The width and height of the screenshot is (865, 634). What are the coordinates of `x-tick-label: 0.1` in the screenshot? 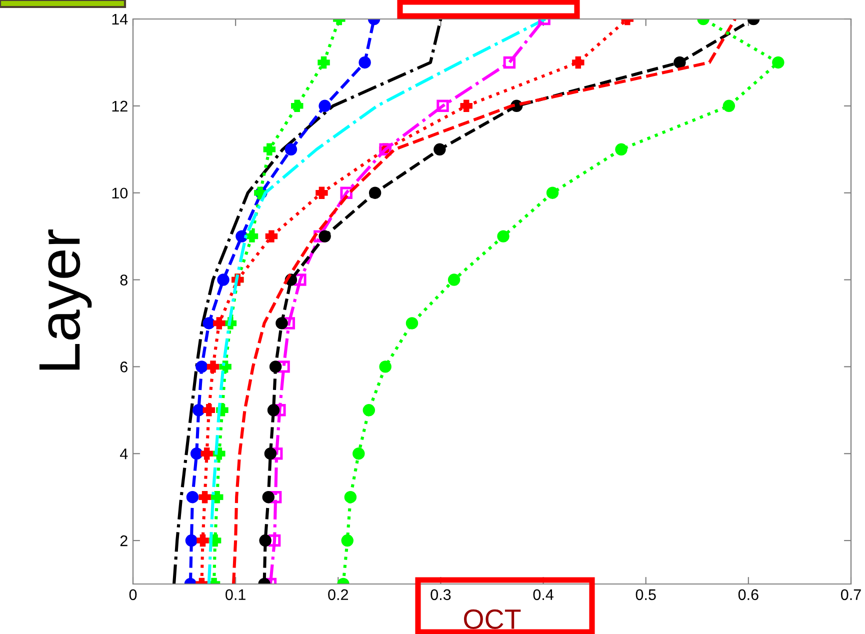 It's located at (236, 594).